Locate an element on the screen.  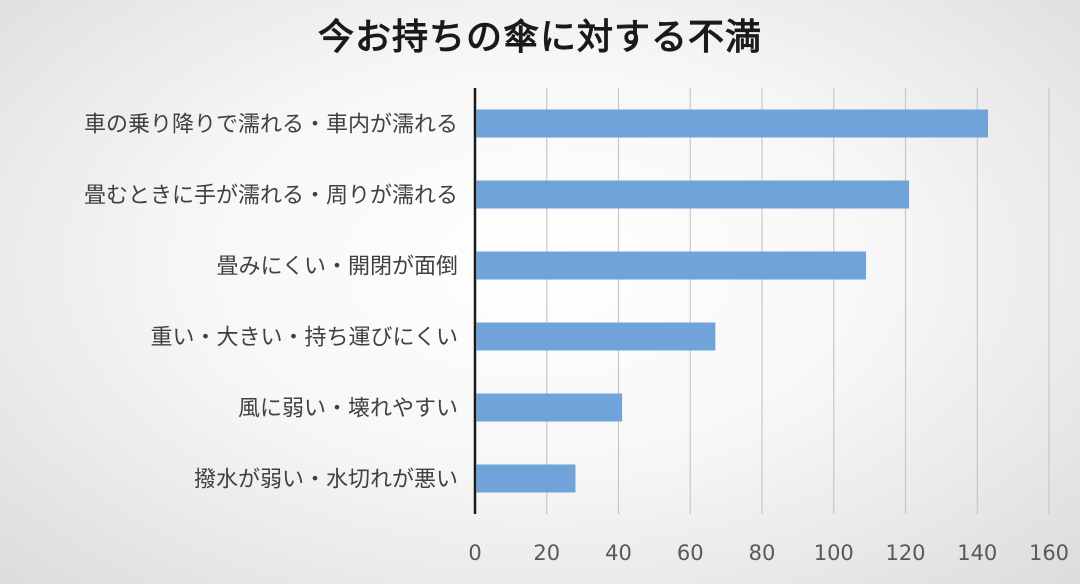
x-tick-label: 60 is located at coordinates (690, 553).